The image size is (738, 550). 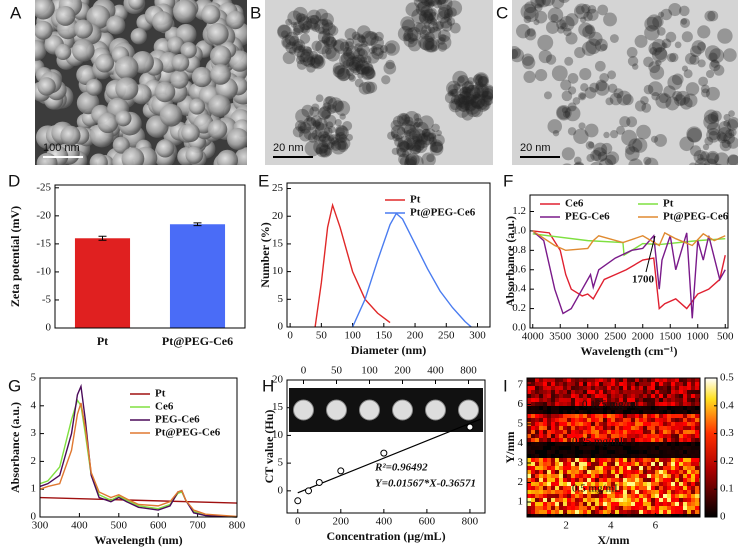 What do you see at coordinates (723, 517) in the screenshot?
I see `colorbar-tick-label: 0` at bounding box center [723, 517].